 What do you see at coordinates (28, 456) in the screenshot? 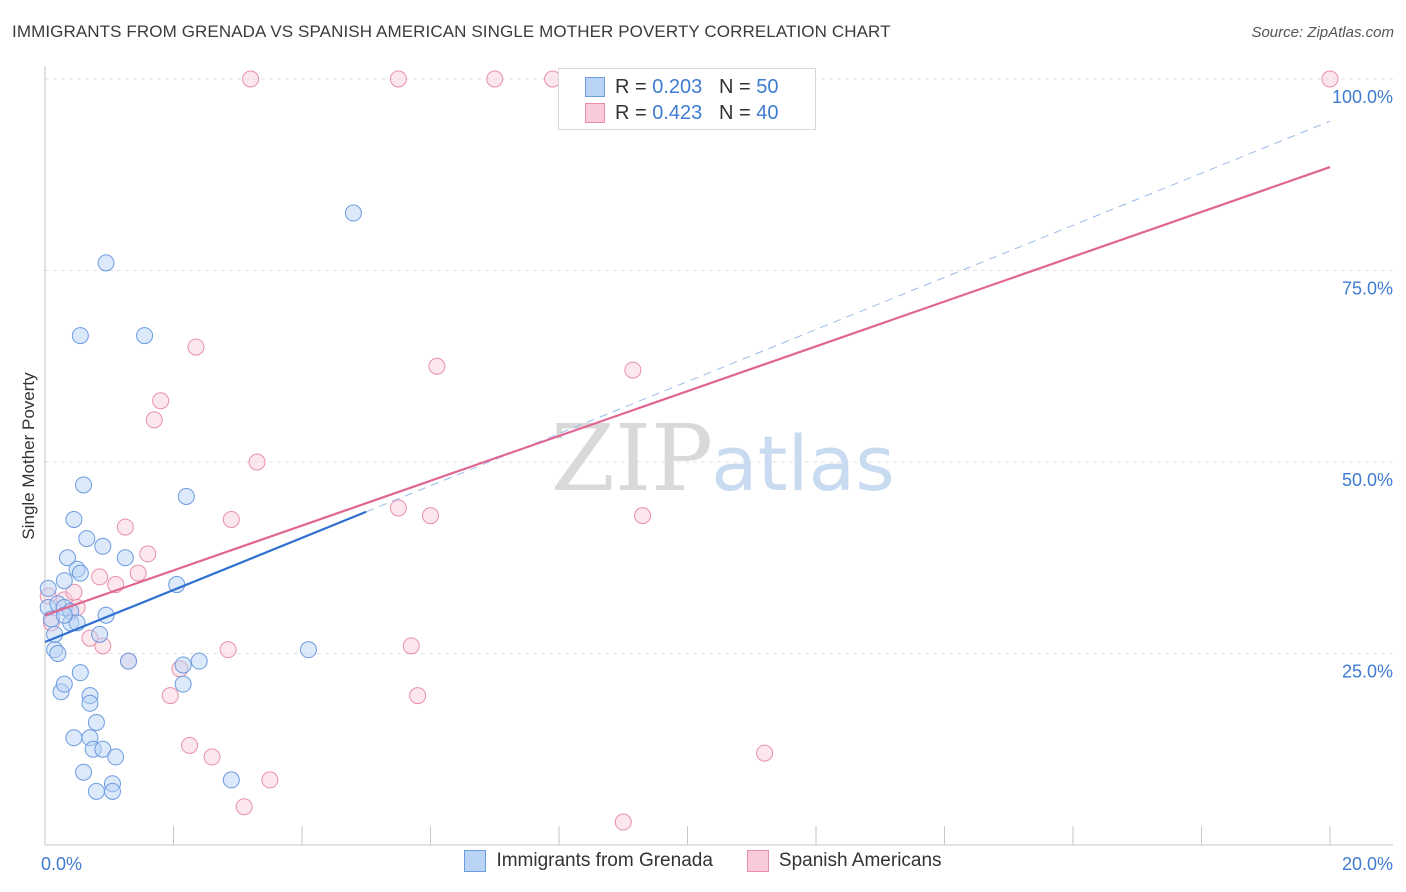
I see `y-axis-label: Single Mother Poverty` at bounding box center [28, 456].